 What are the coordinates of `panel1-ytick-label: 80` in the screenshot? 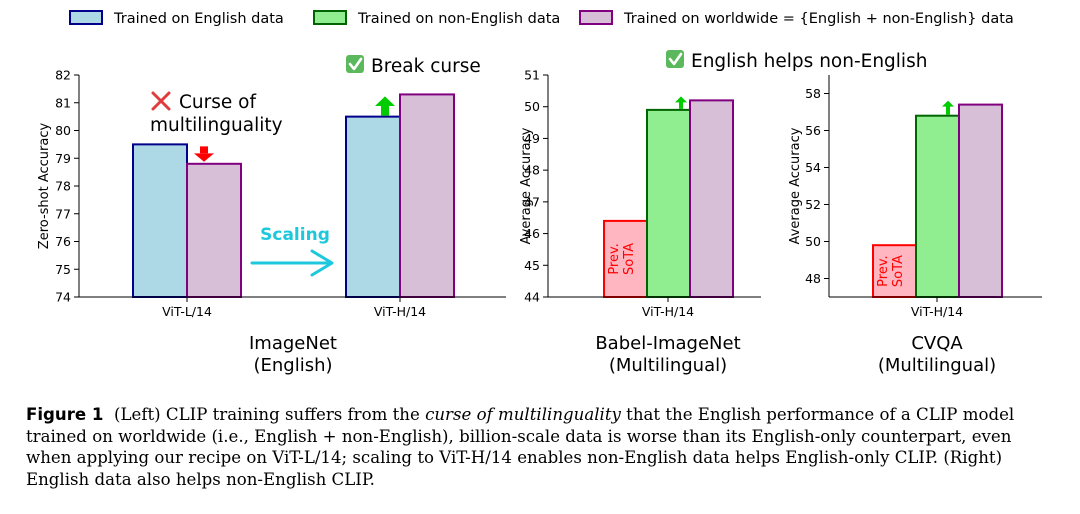 It's located at (63, 130).